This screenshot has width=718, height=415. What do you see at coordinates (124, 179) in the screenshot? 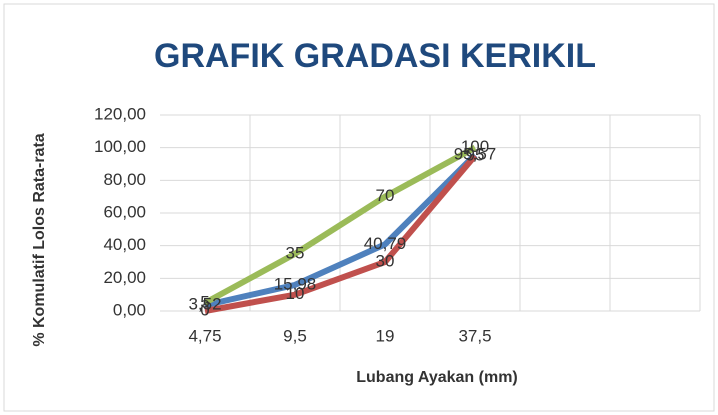
I see `y-tick-label: 80,00` at bounding box center [124, 179].